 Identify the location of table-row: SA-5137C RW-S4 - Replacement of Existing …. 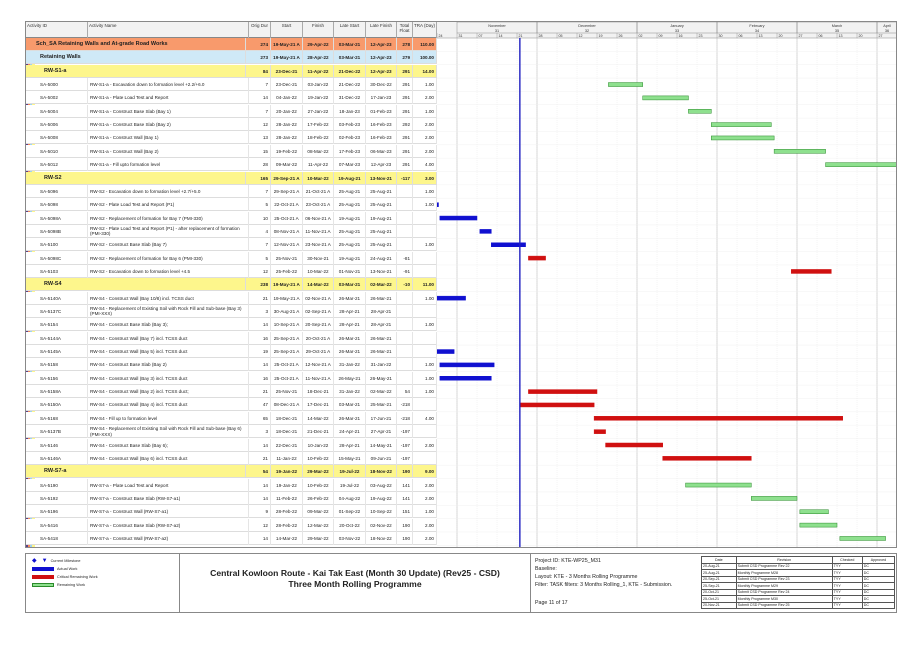
(231, 311).